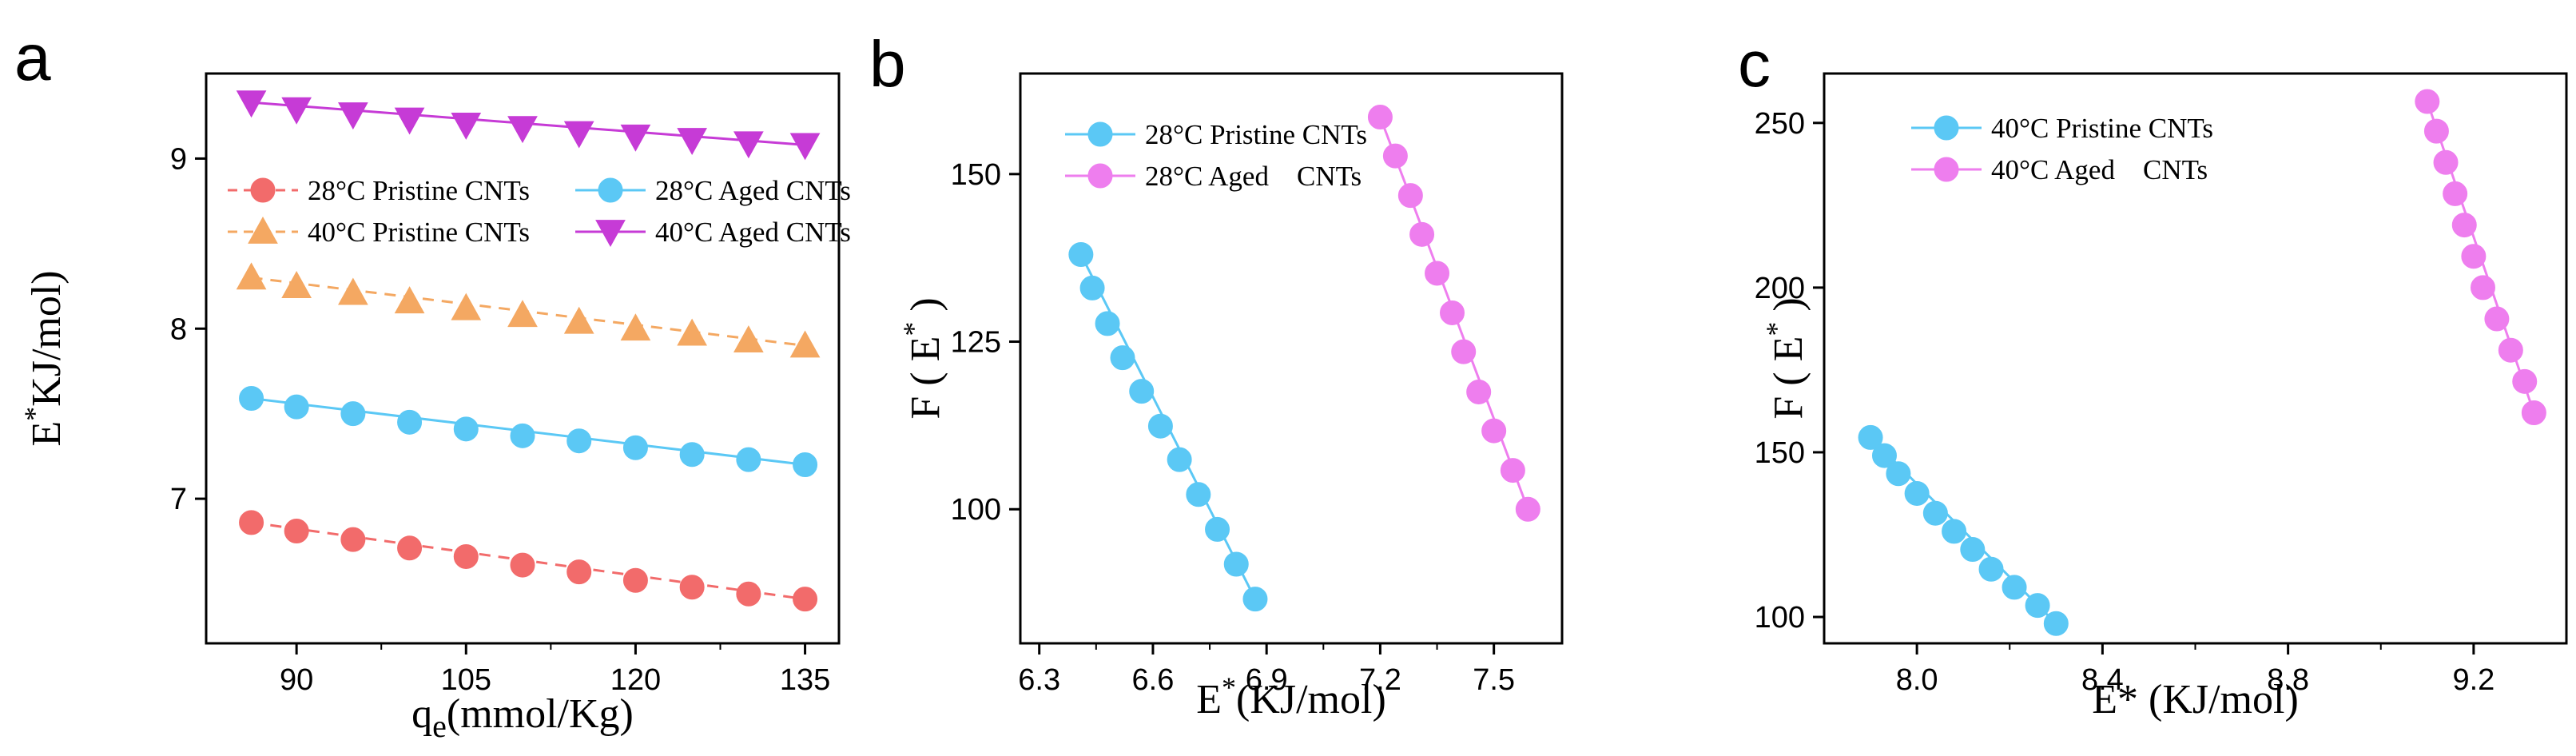 The width and height of the screenshot is (2576, 756). I want to click on y-tick-label: 7, so click(178, 499).